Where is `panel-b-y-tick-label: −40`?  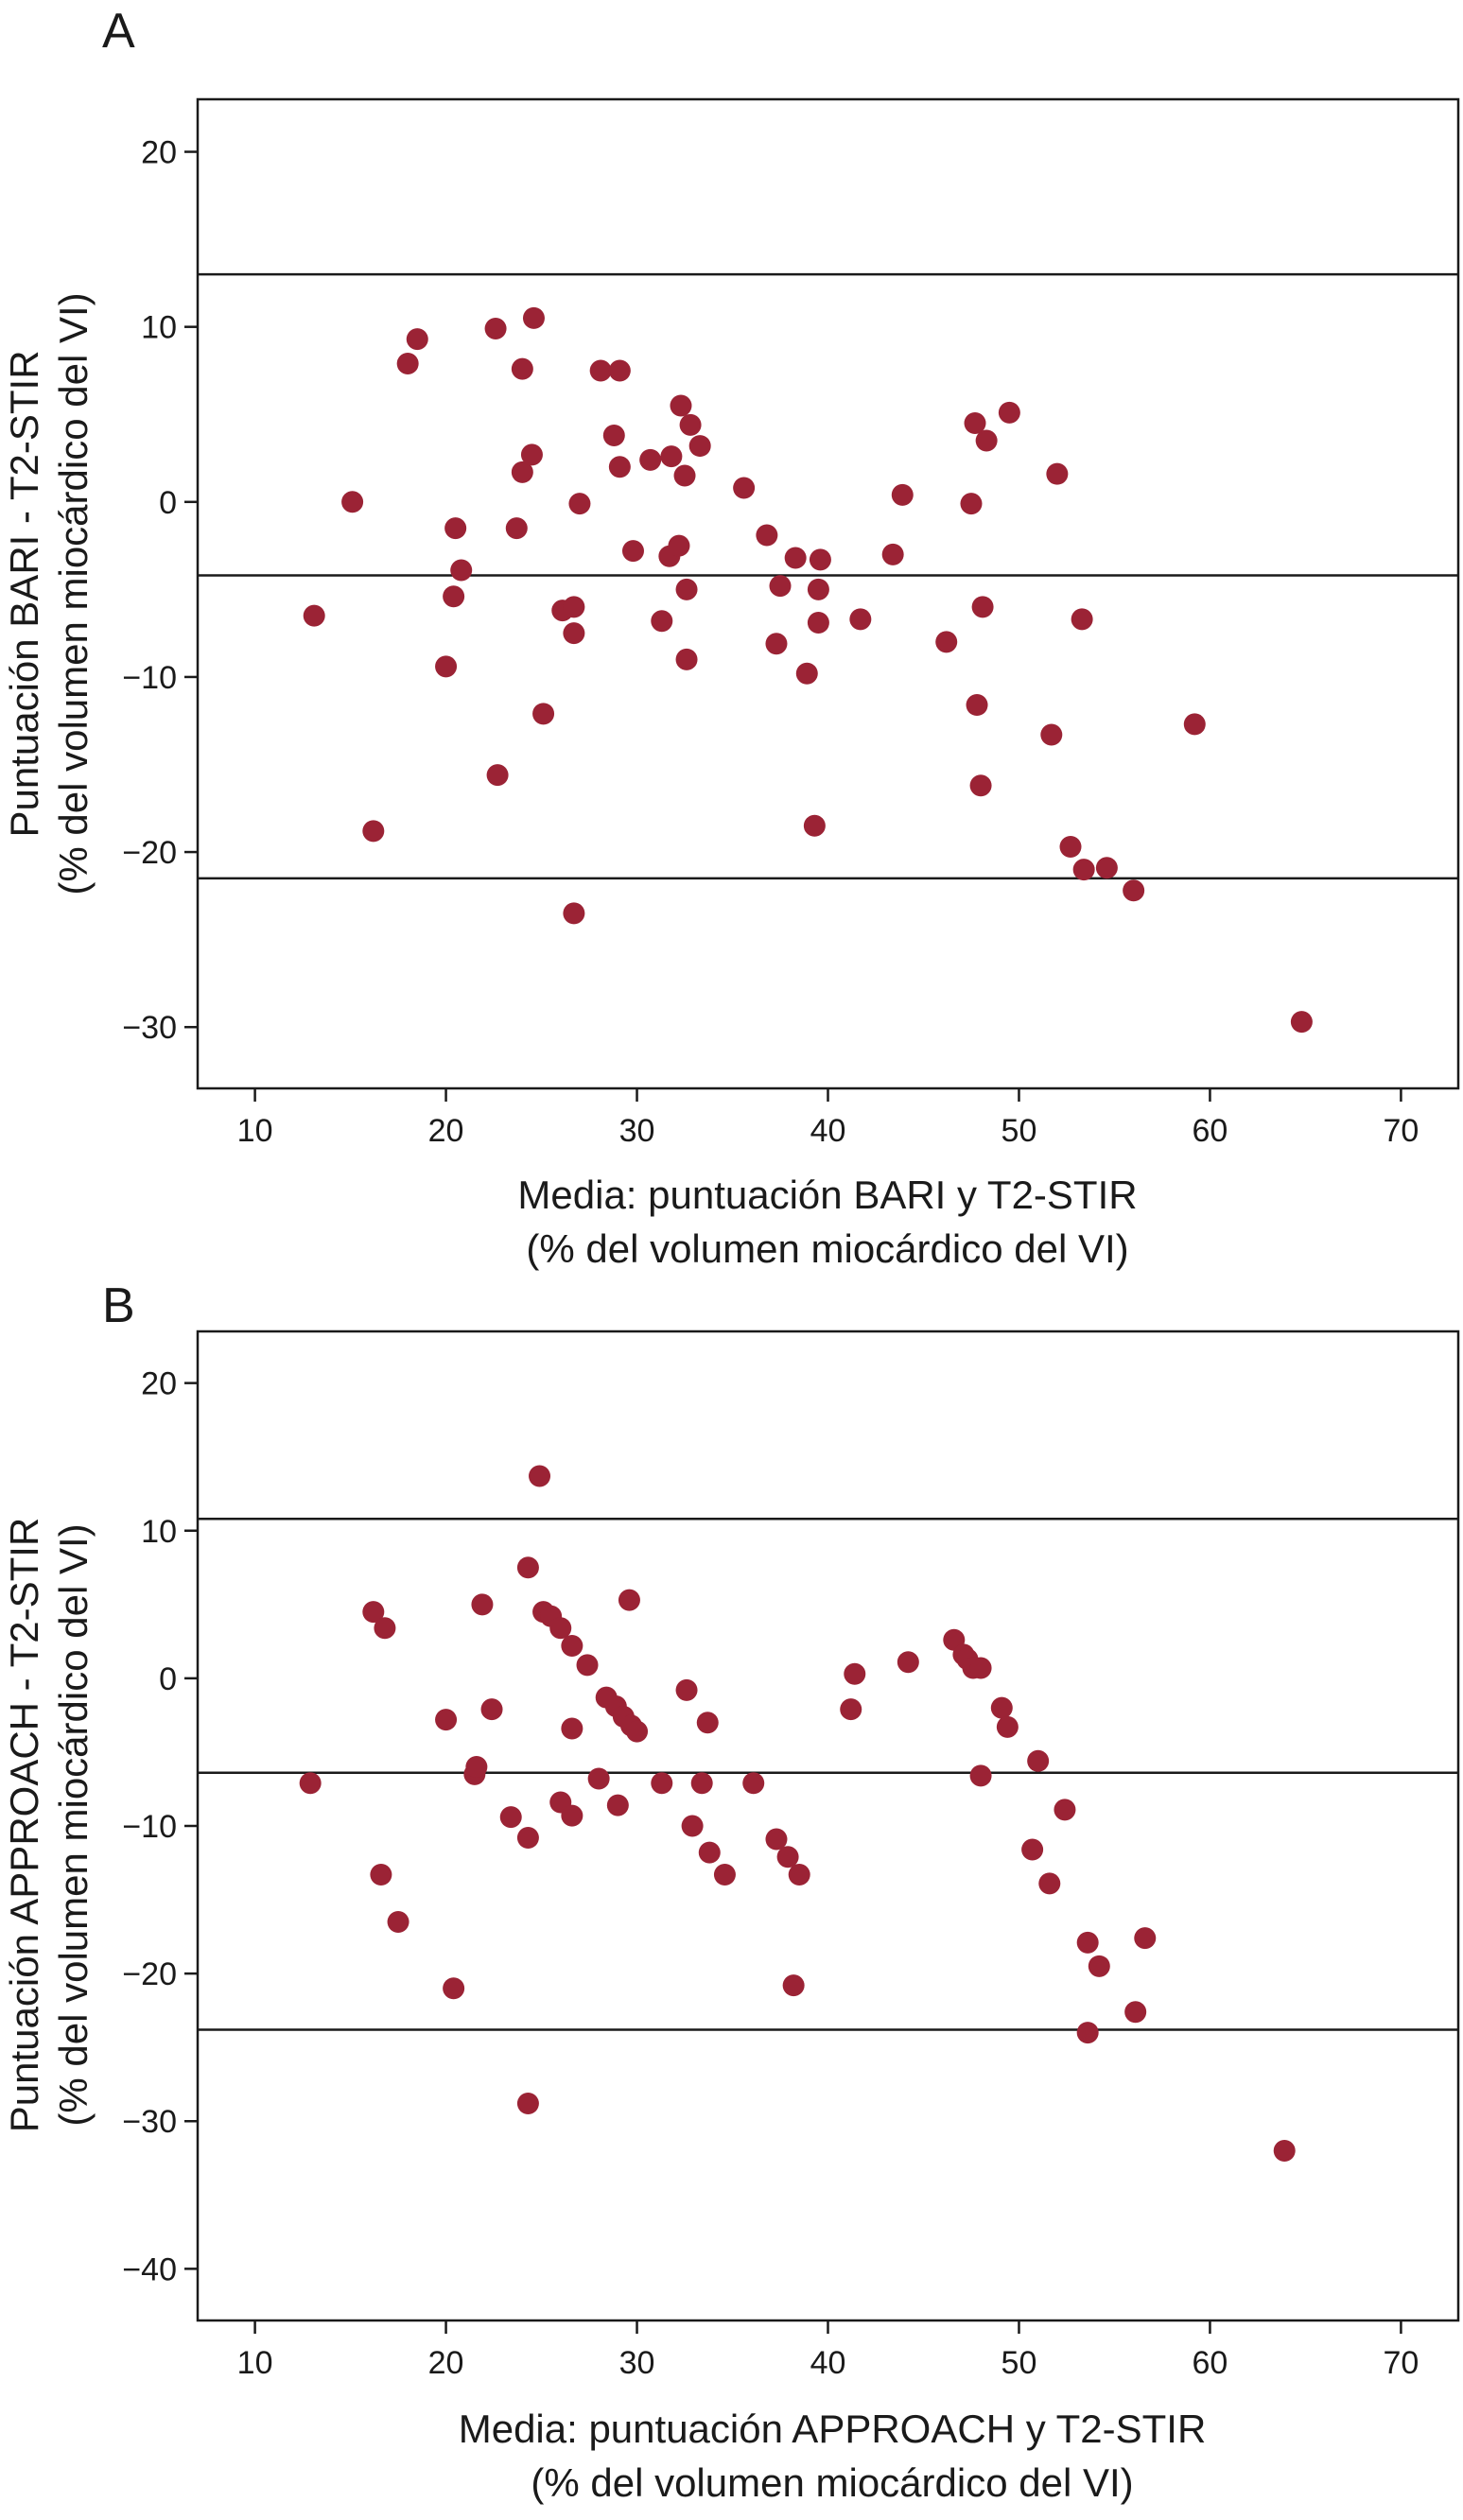
panel-b-y-tick-label: −40 is located at coordinates (149, 2269).